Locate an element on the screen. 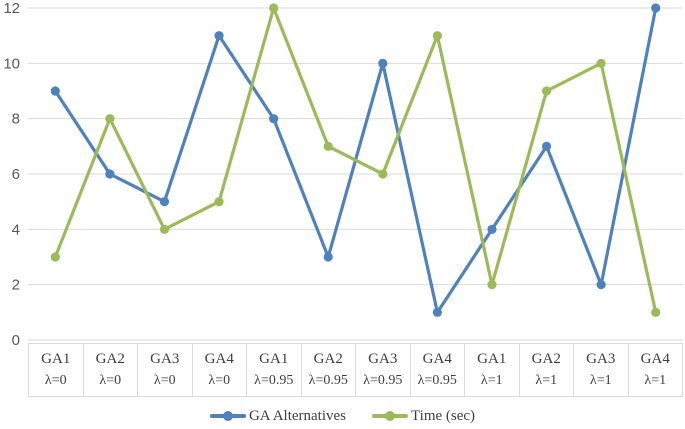 Image resolution: width=685 pixels, height=429 pixels. legend-item: GA Alternatives is located at coordinates (278, 416).